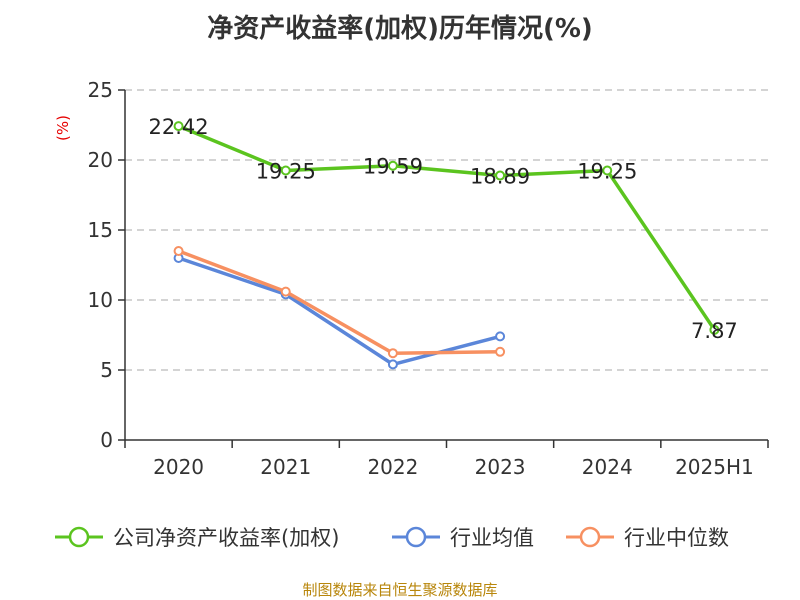 This screenshot has width=800, height=600. What do you see at coordinates (226, 538) in the screenshot?
I see `legend-label: 公司净资产收益率(加权)` at bounding box center [226, 538].